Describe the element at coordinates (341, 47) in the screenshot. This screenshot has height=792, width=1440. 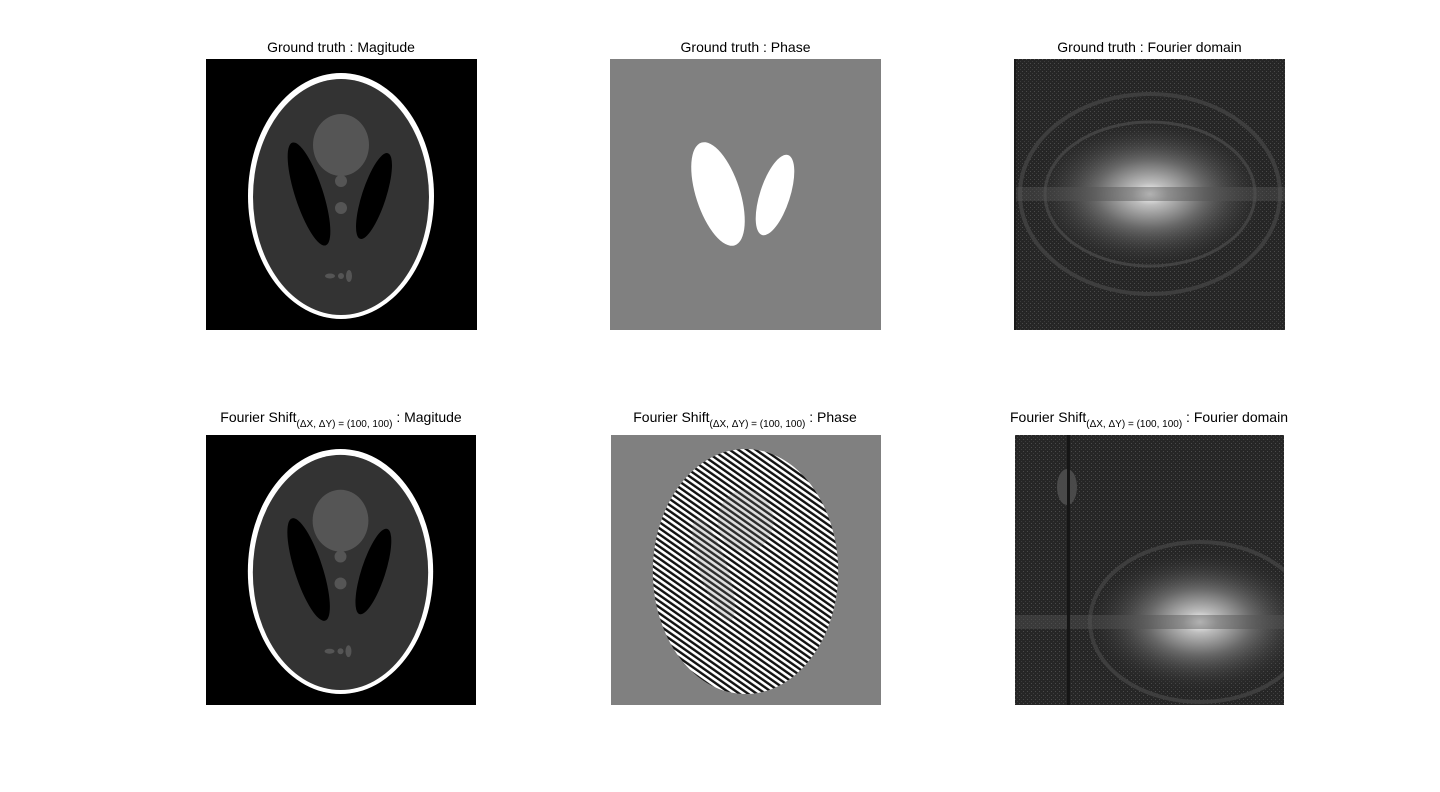
I see `panel-title: Ground truth : Magitude` at that location.